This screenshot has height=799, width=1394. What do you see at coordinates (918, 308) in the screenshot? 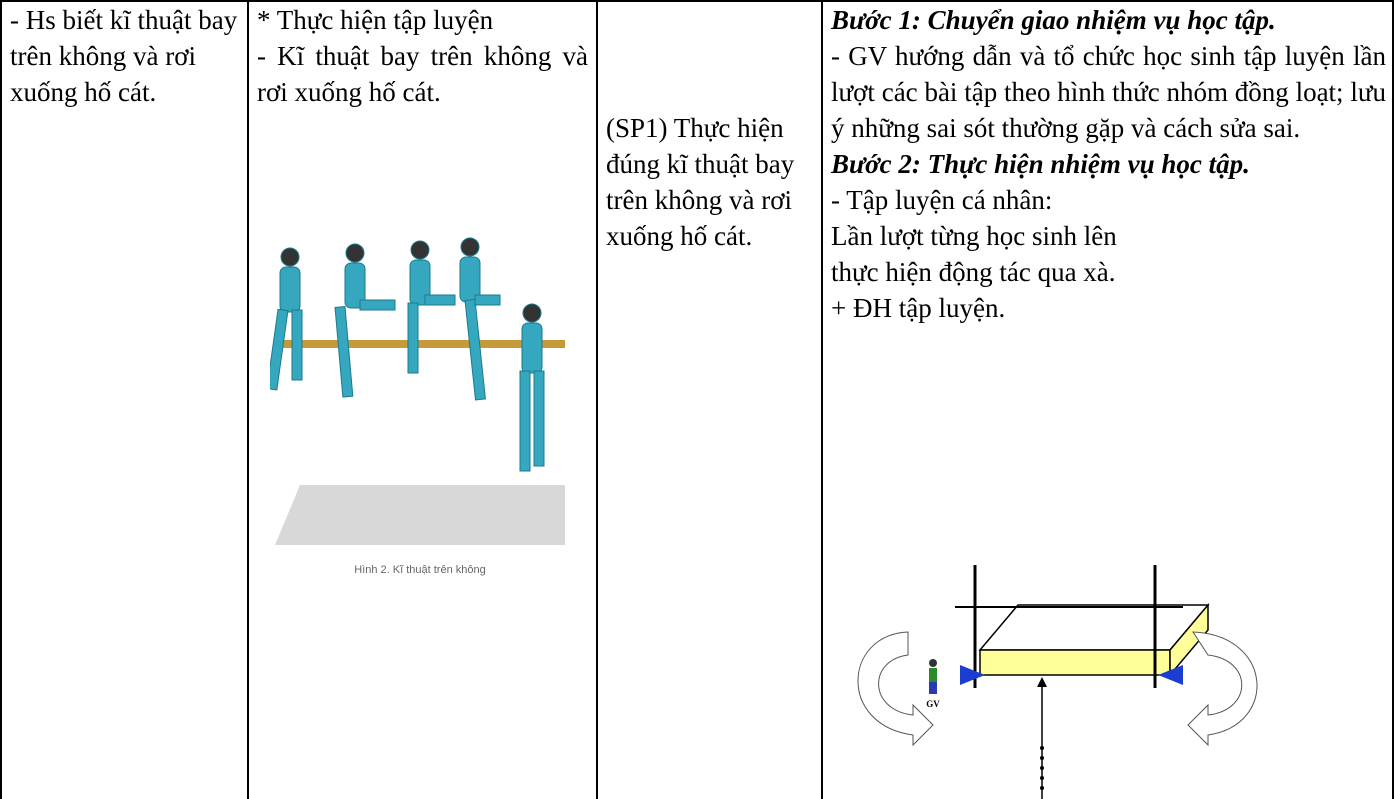
I see `step-line: + ĐH tập luyện.` at bounding box center [918, 308].